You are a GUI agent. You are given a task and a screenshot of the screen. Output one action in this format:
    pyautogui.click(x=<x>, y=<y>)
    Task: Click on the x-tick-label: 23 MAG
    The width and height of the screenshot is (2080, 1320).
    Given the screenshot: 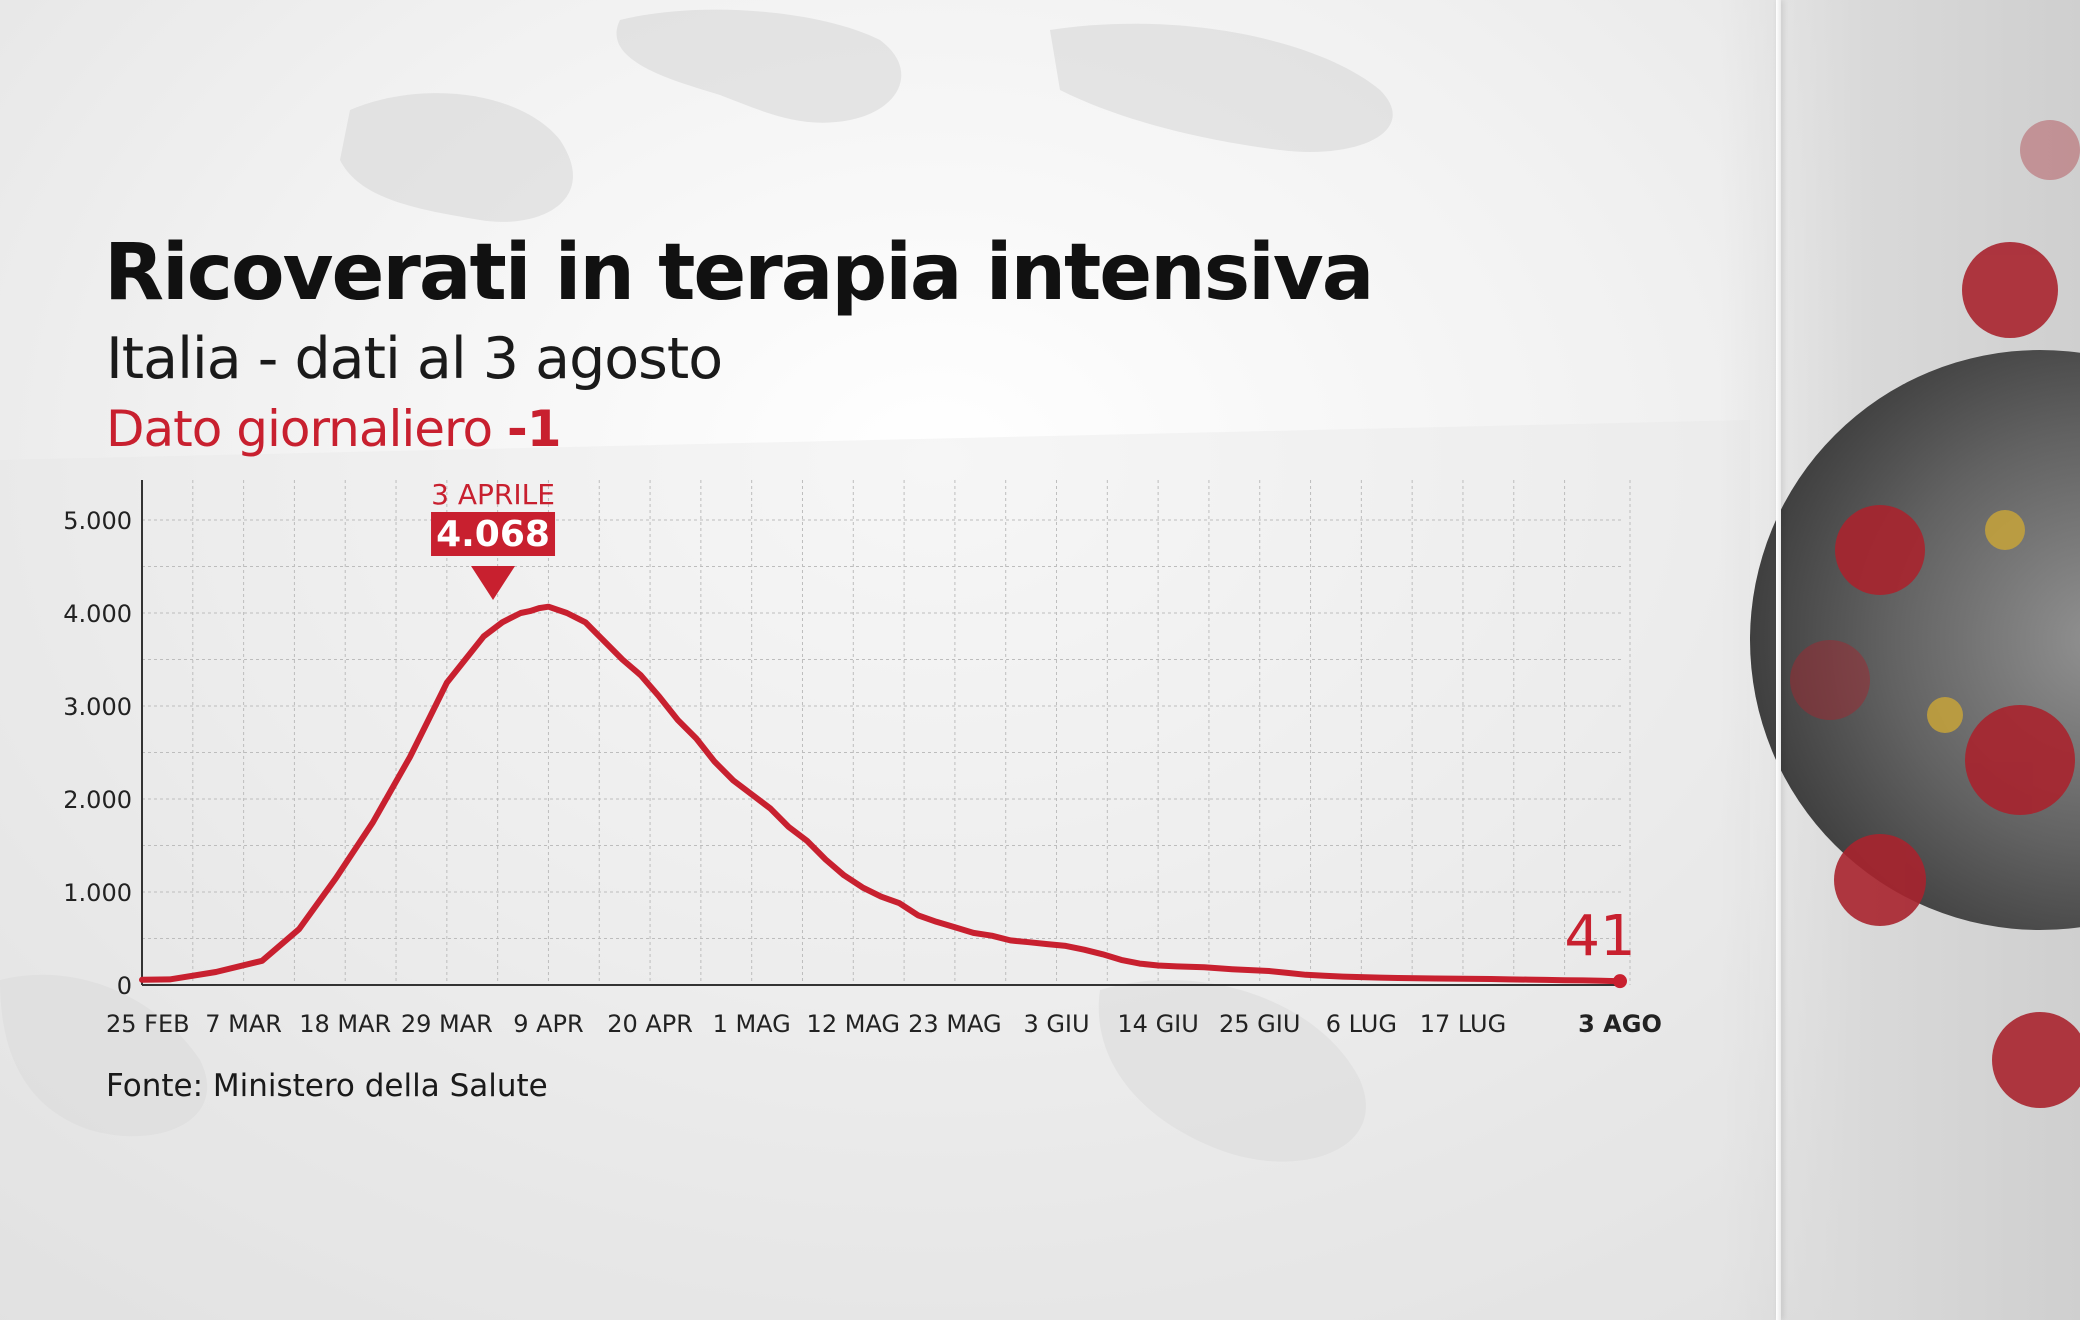 What is the action you would take?
    pyautogui.click(x=954, y=1024)
    